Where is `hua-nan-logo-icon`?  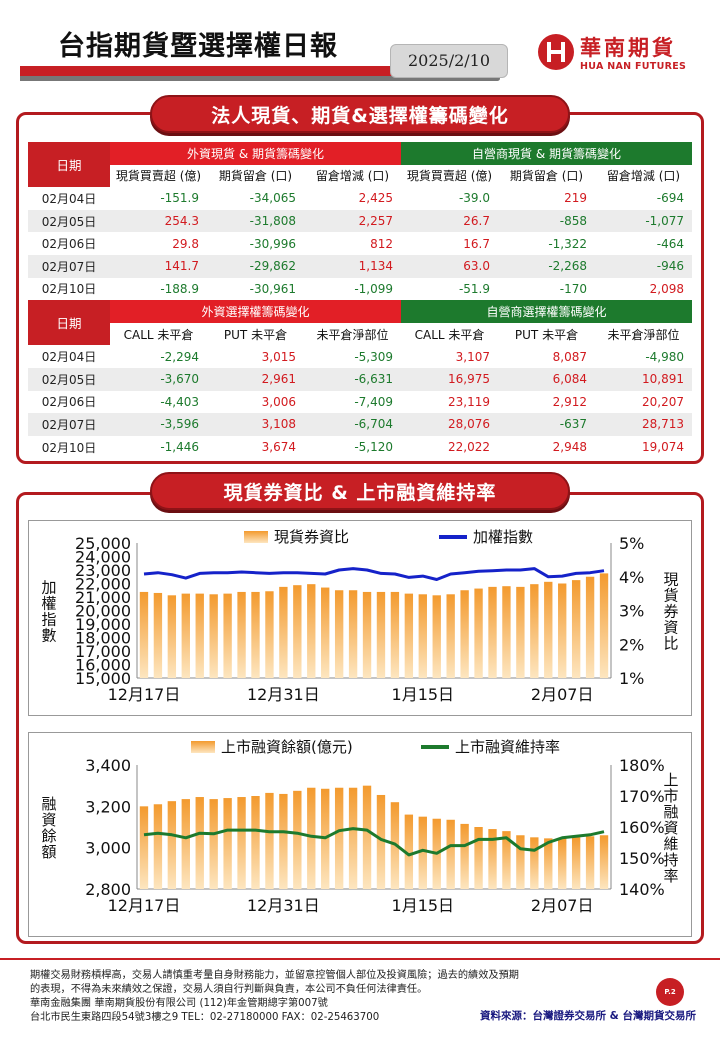
hua-nan-logo-icon is located at coordinates (556, 52).